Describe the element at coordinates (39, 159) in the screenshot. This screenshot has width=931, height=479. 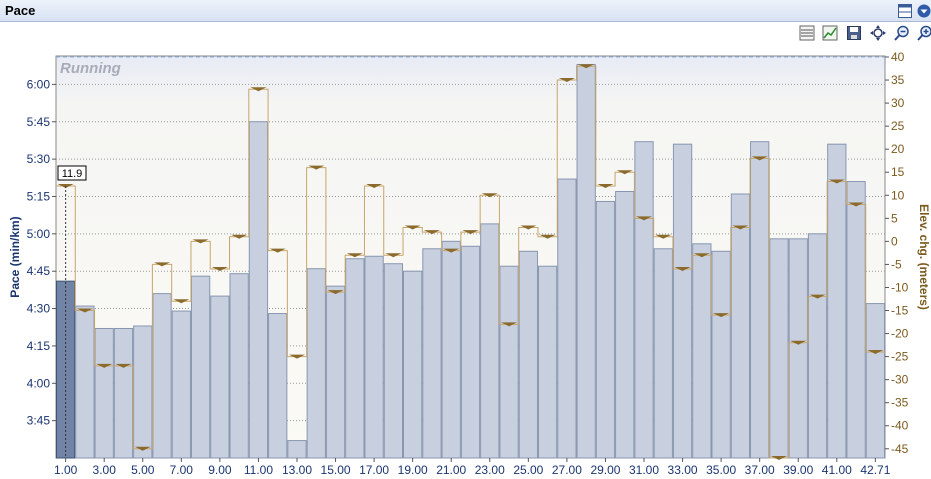
I see `y-left-tick-label: 5:30` at that location.